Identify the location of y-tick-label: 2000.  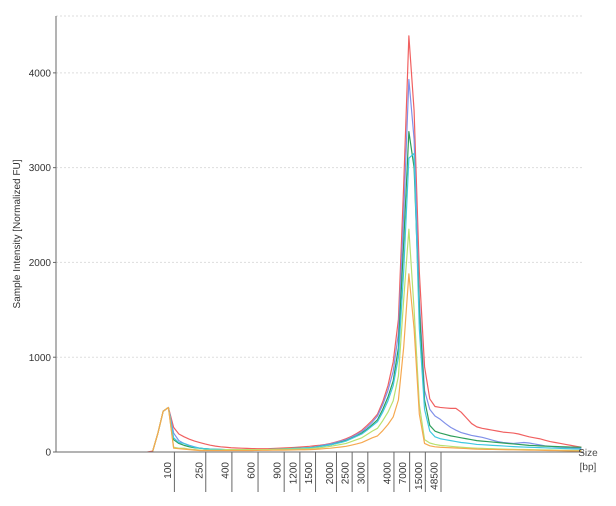
(40, 263).